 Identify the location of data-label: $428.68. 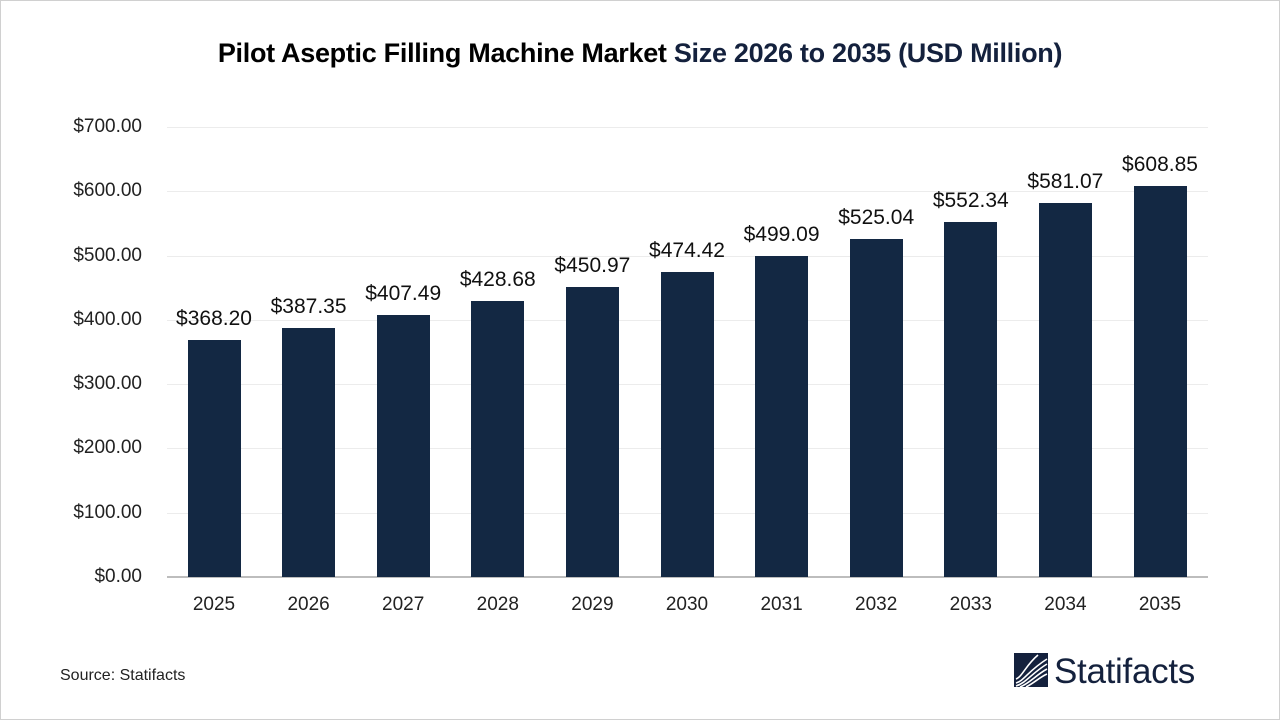
(497, 280).